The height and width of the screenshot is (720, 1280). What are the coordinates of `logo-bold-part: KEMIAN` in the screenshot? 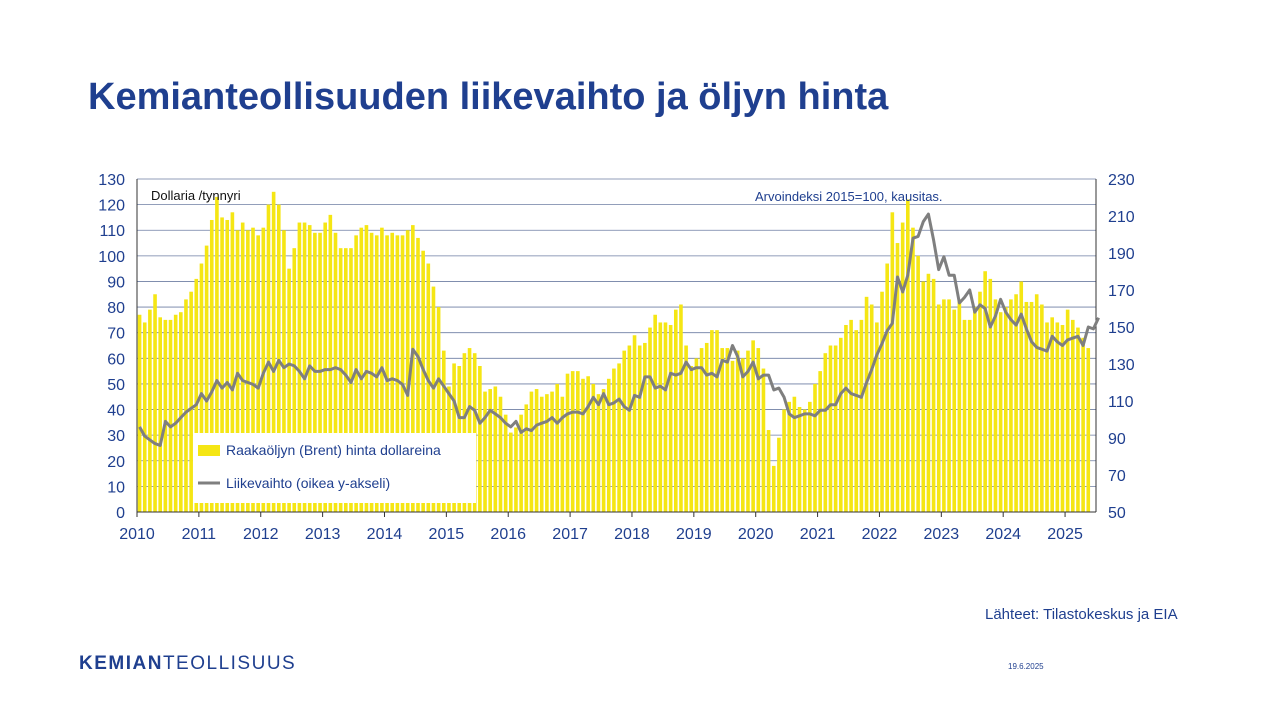 It's located at (121, 663).